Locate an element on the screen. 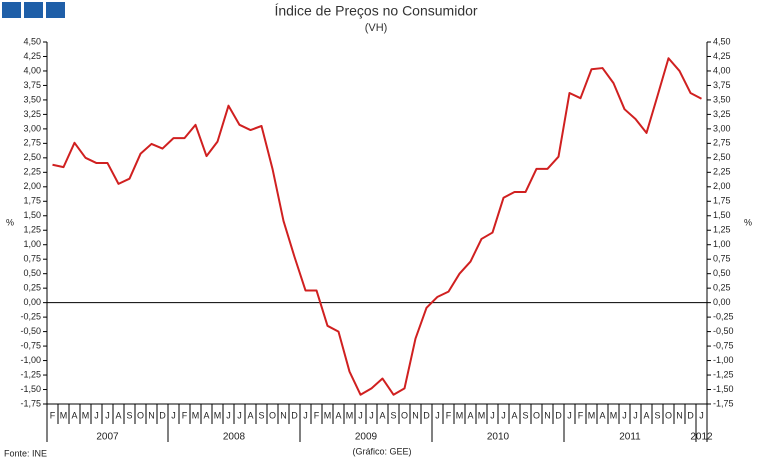 The width and height of the screenshot is (758, 463). y2-tick-label: 1,00 is located at coordinates (722, 244).